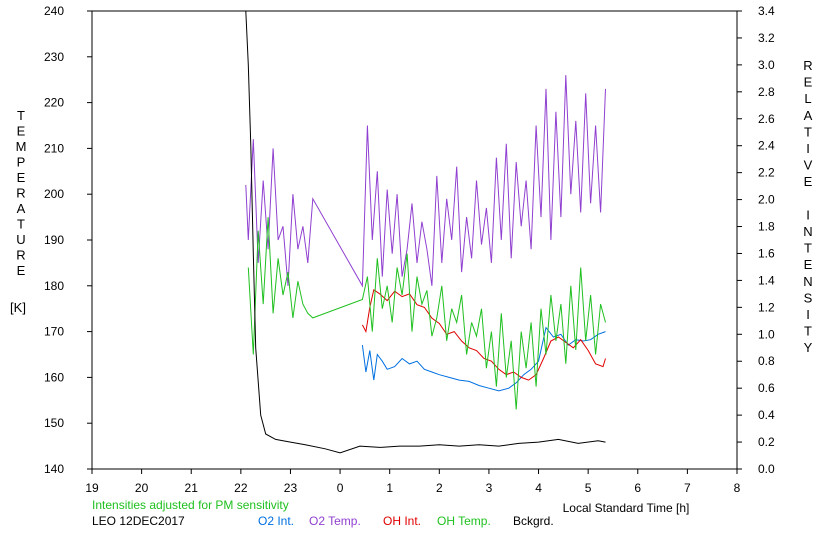 This screenshot has width=828, height=535. I want to click on sensitivity-note: Intensities adjusted for PM sensitivity, so click(190, 505).